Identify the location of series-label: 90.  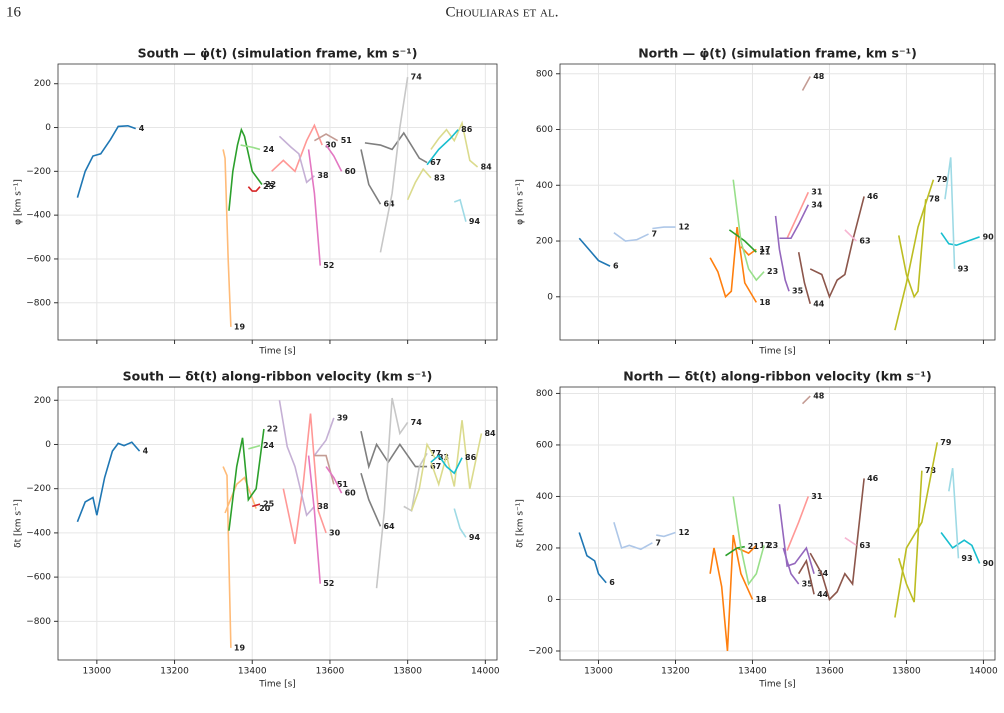
(989, 563).